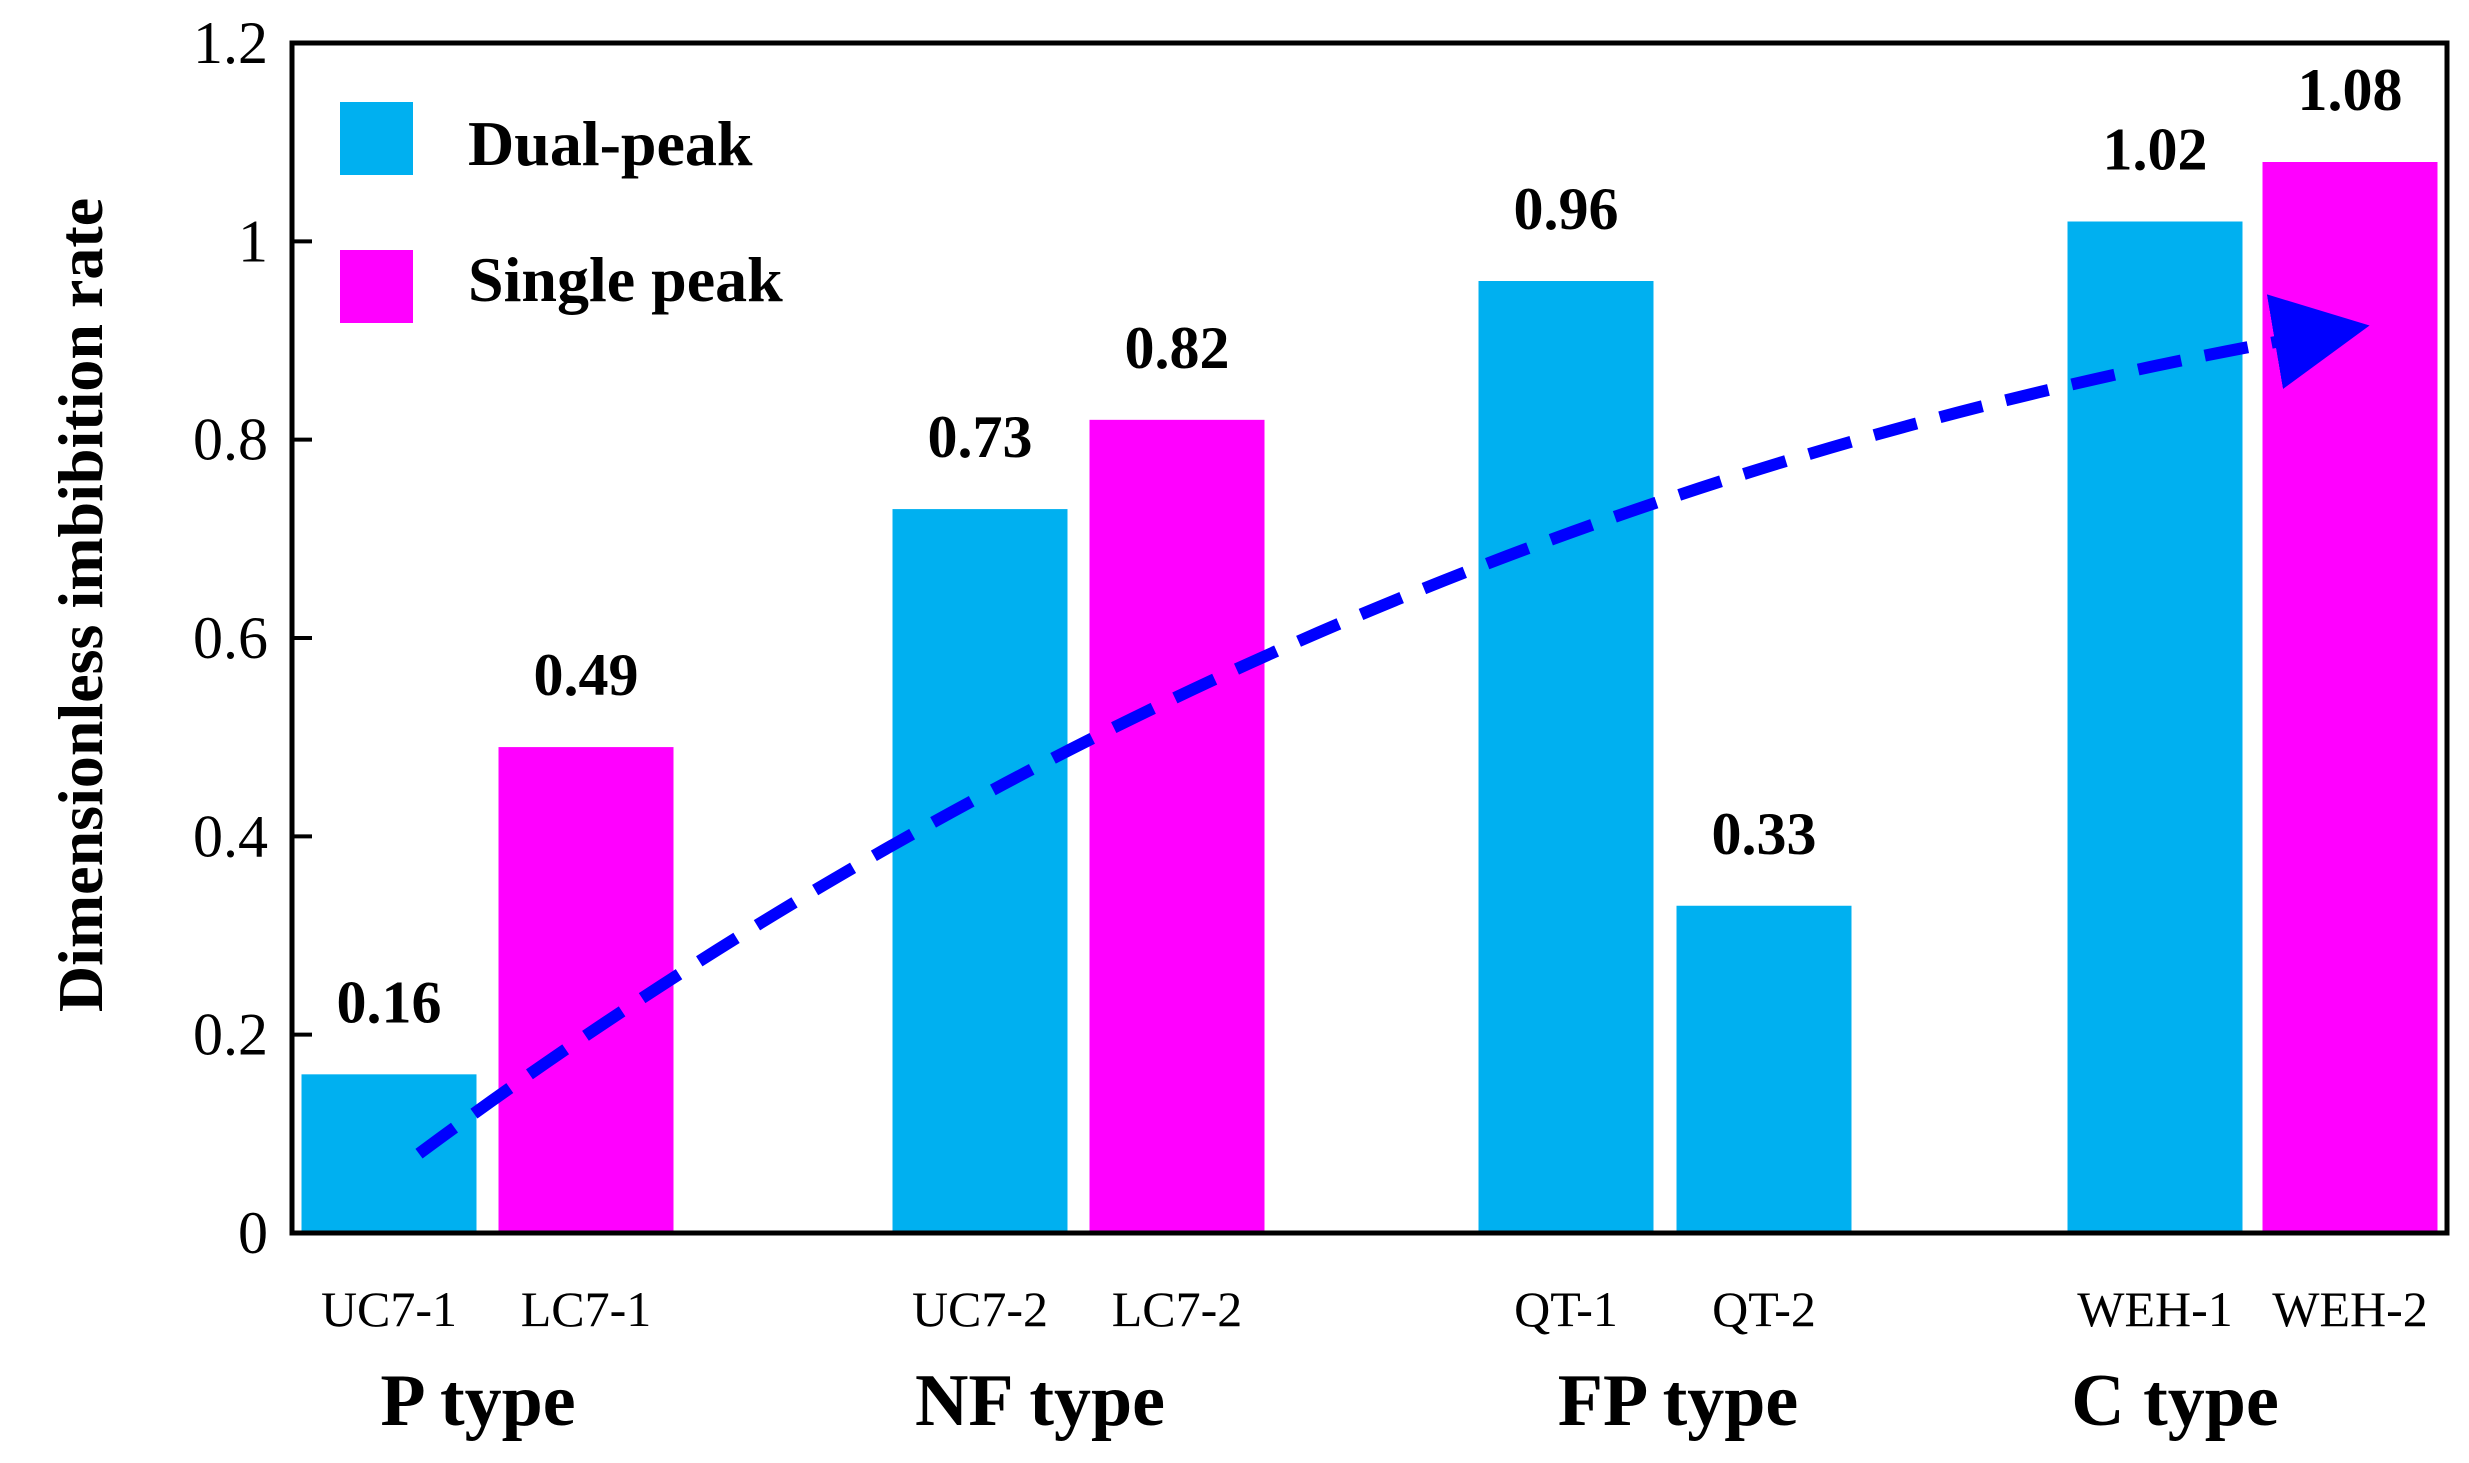 This screenshot has width=2469, height=1463. I want to click on value-label-qt-1: 0.96, so click(1566, 209).